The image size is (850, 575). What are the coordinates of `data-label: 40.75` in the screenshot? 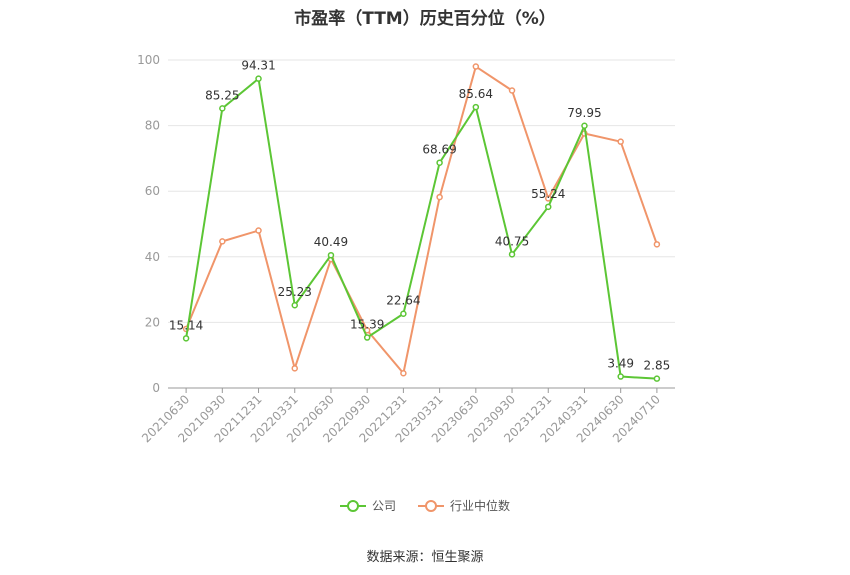 It's located at (512, 241).